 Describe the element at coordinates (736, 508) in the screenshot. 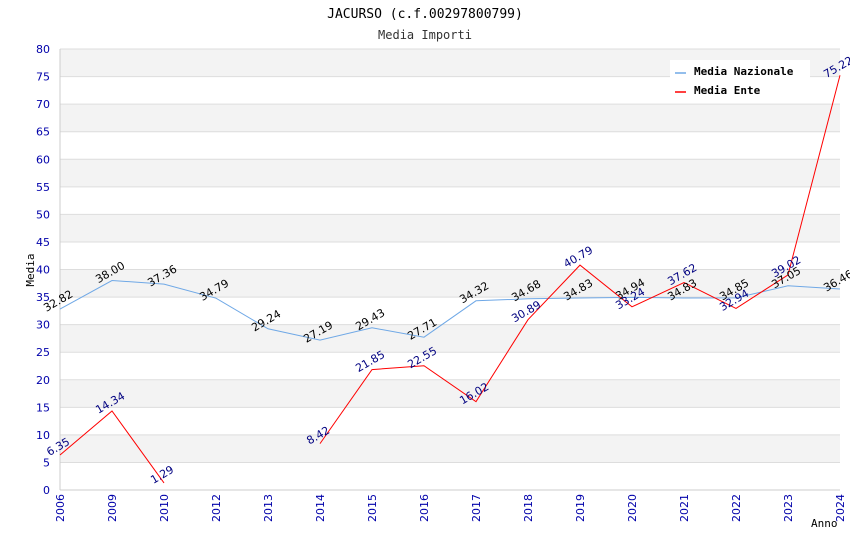

I see `x-tick-label: 2022` at that location.